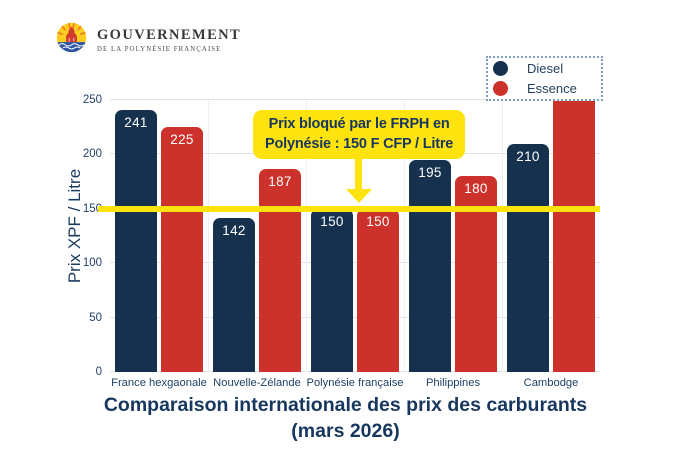 The width and height of the screenshot is (691, 463). What do you see at coordinates (95, 317) in the screenshot?
I see `y-tick-label: 50` at bounding box center [95, 317].